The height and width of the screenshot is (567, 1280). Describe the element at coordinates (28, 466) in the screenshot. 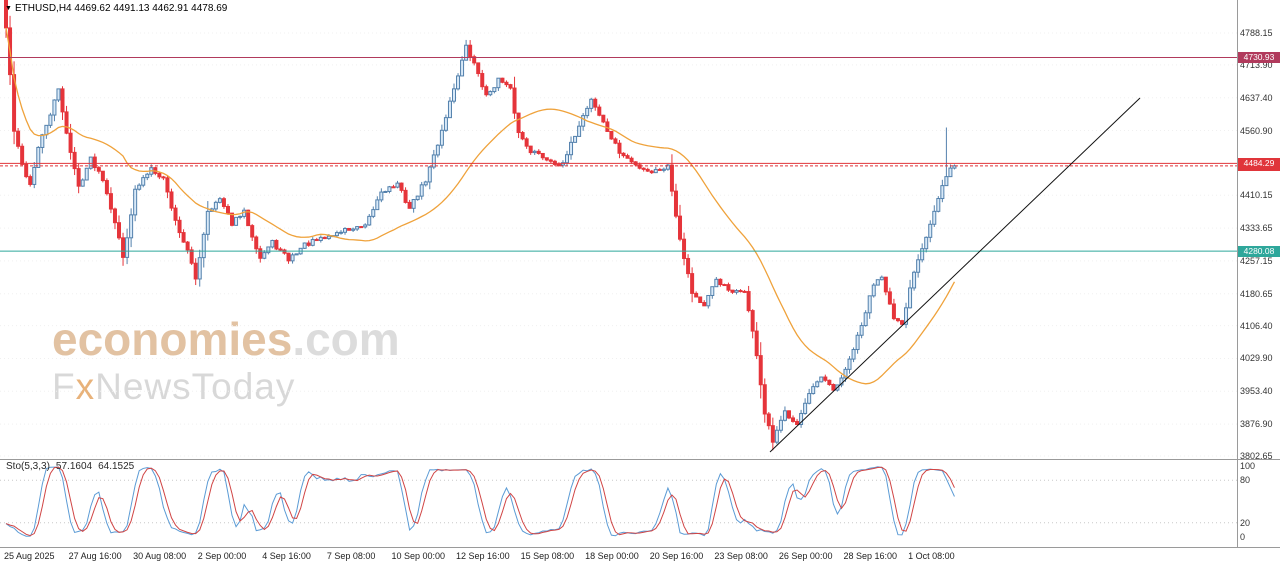

I see `indicator-name: Sto(5,3,3)` at that location.